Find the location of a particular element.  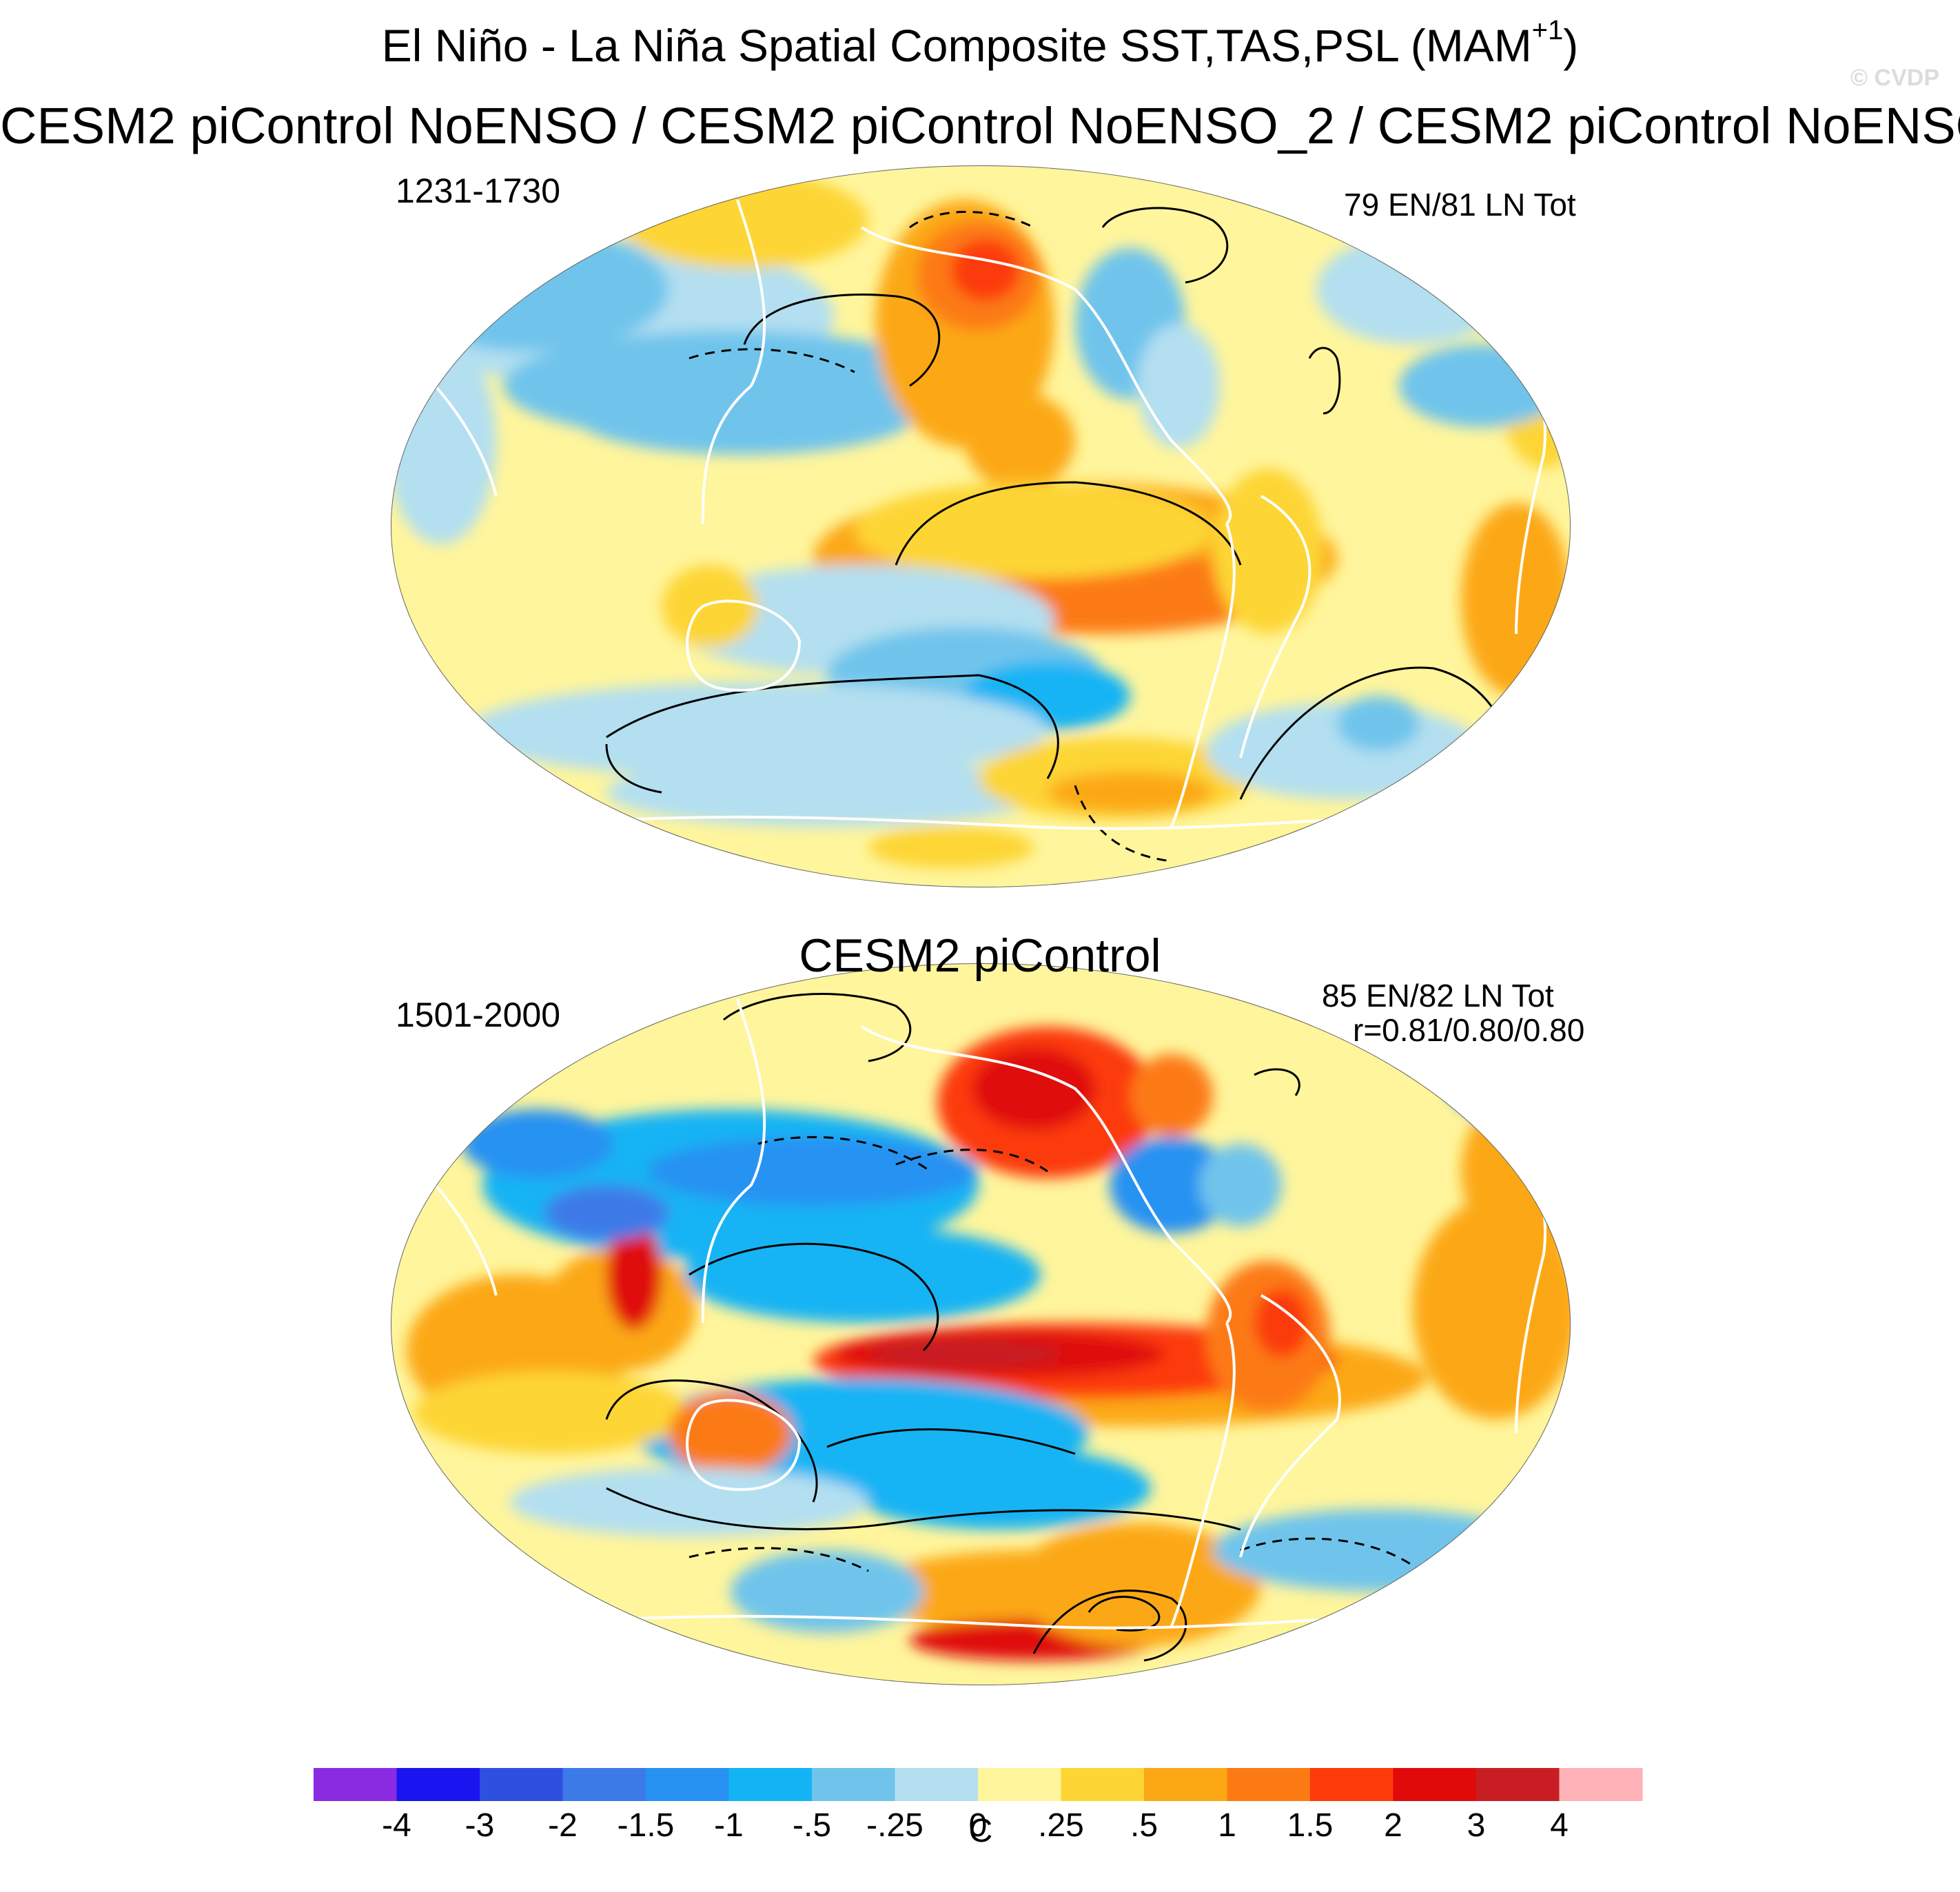

colorbar-tick-label: -1 is located at coordinates (729, 1825).